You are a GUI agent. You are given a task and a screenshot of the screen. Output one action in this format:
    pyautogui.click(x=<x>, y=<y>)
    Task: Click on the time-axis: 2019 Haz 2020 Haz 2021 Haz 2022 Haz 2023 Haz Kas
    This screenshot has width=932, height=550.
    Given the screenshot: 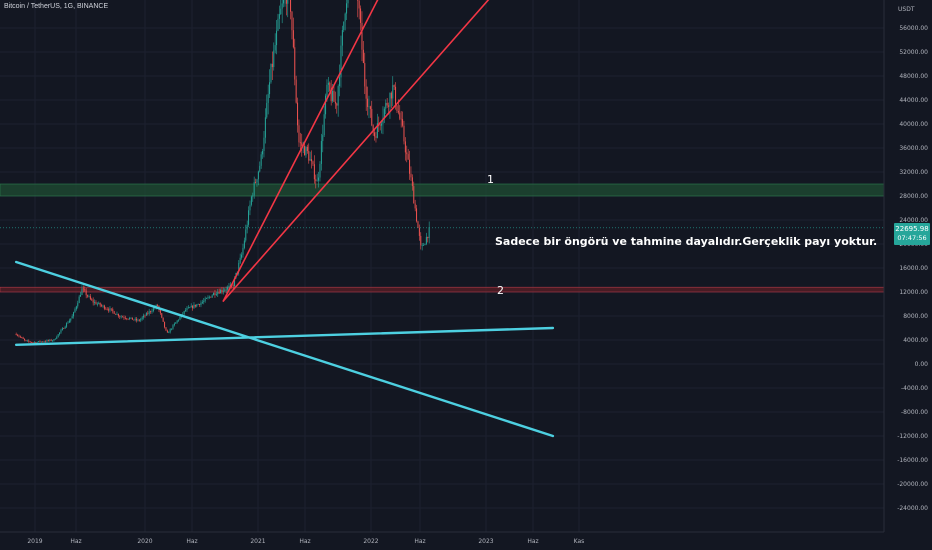 What is the action you would take?
    pyautogui.click(x=442, y=538)
    